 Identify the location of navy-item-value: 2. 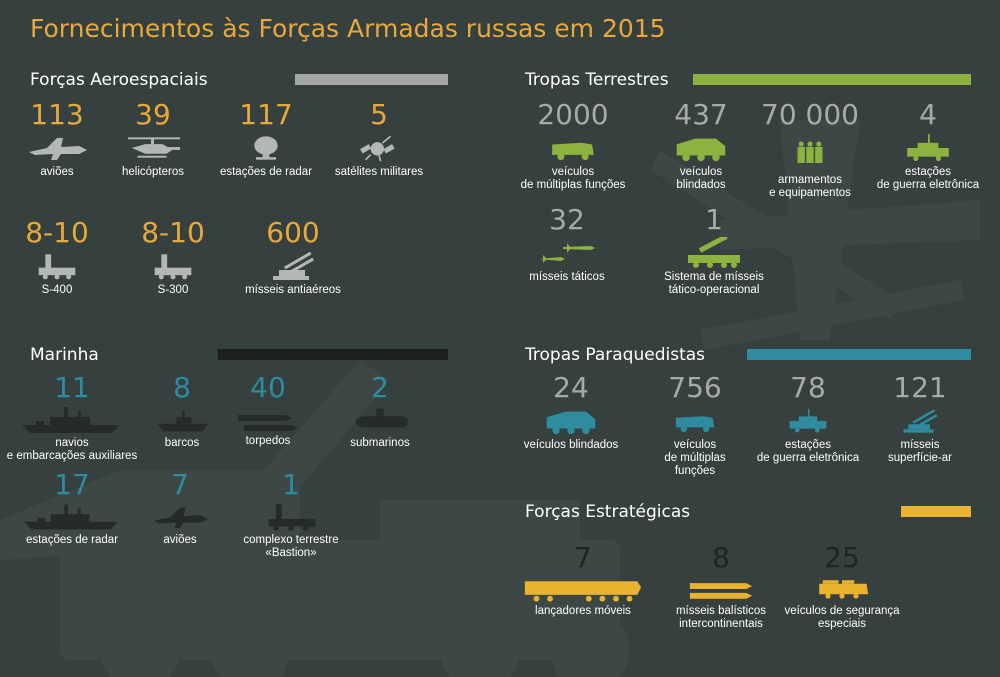
(380, 387).